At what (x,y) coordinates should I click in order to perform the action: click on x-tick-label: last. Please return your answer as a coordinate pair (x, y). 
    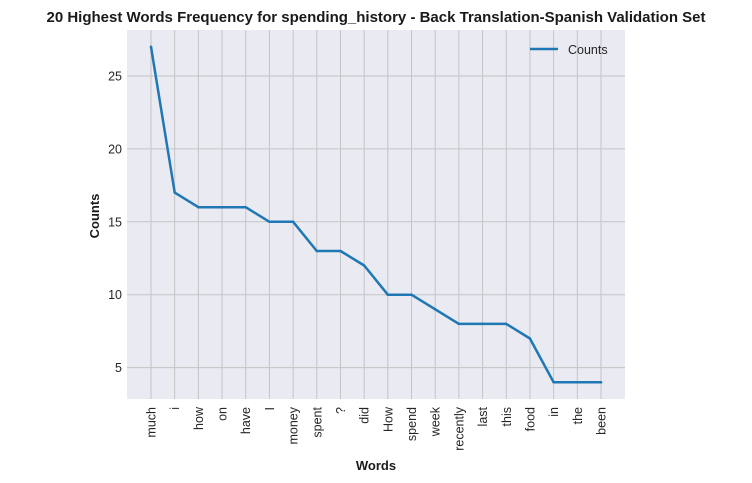
    Looking at the image, I should click on (483, 416).